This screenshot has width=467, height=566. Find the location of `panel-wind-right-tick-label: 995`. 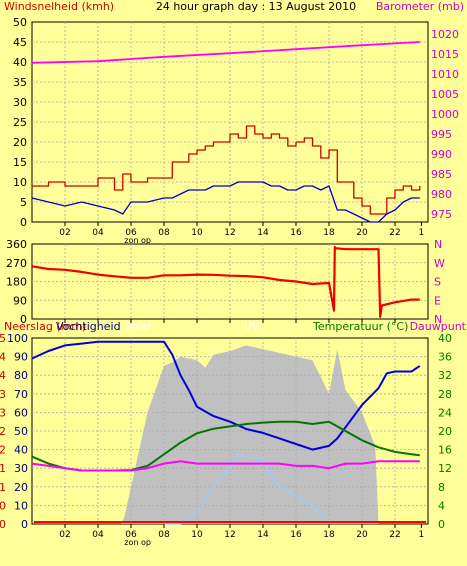

panel-wind-right-tick-label: 995 is located at coordinates (441, 134).